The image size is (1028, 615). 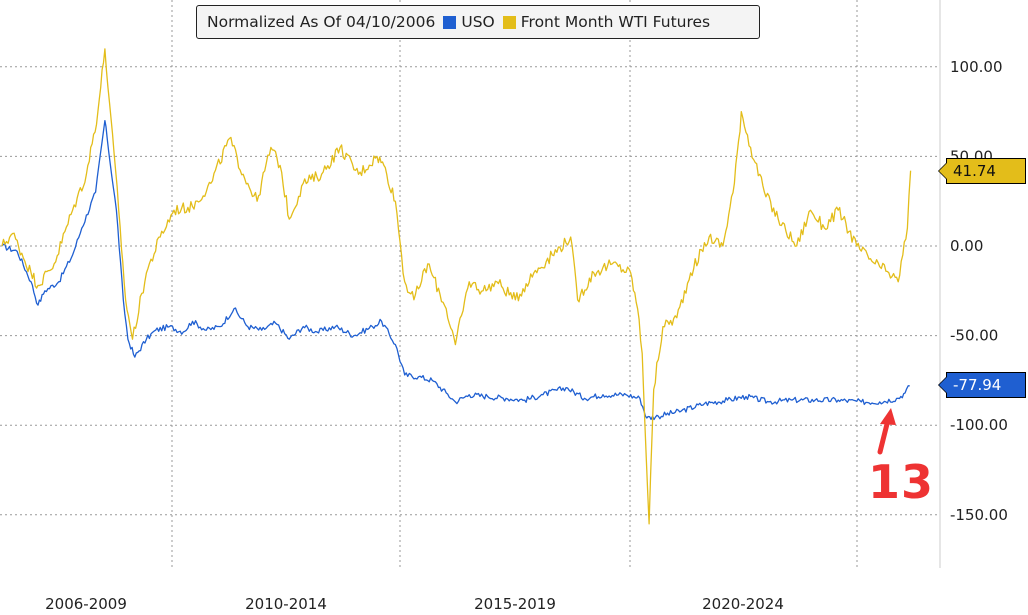 What do you see at coordinates (974, 336) in the screenshot?
I see `y-tick-label: -50.00` at bounding box center [974, 336].